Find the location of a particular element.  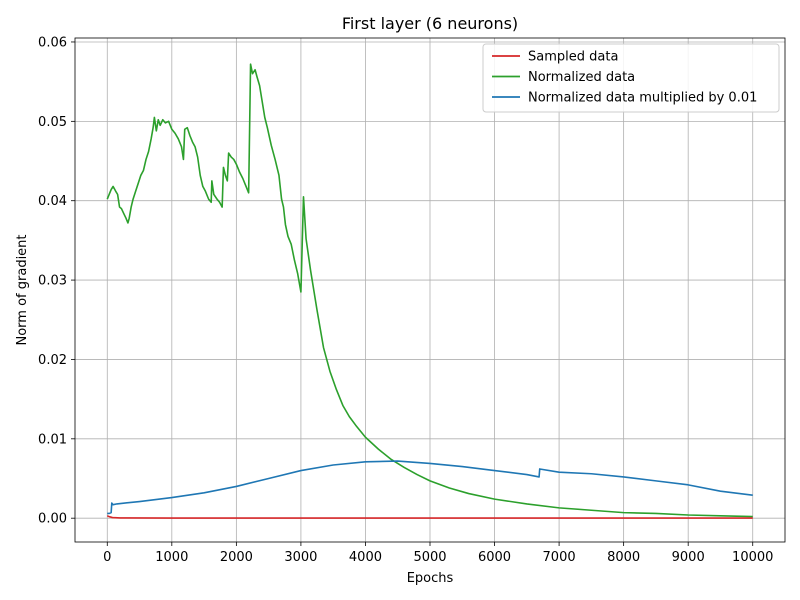

x-axis-title: Epochs is located at coordinates (430, 578).